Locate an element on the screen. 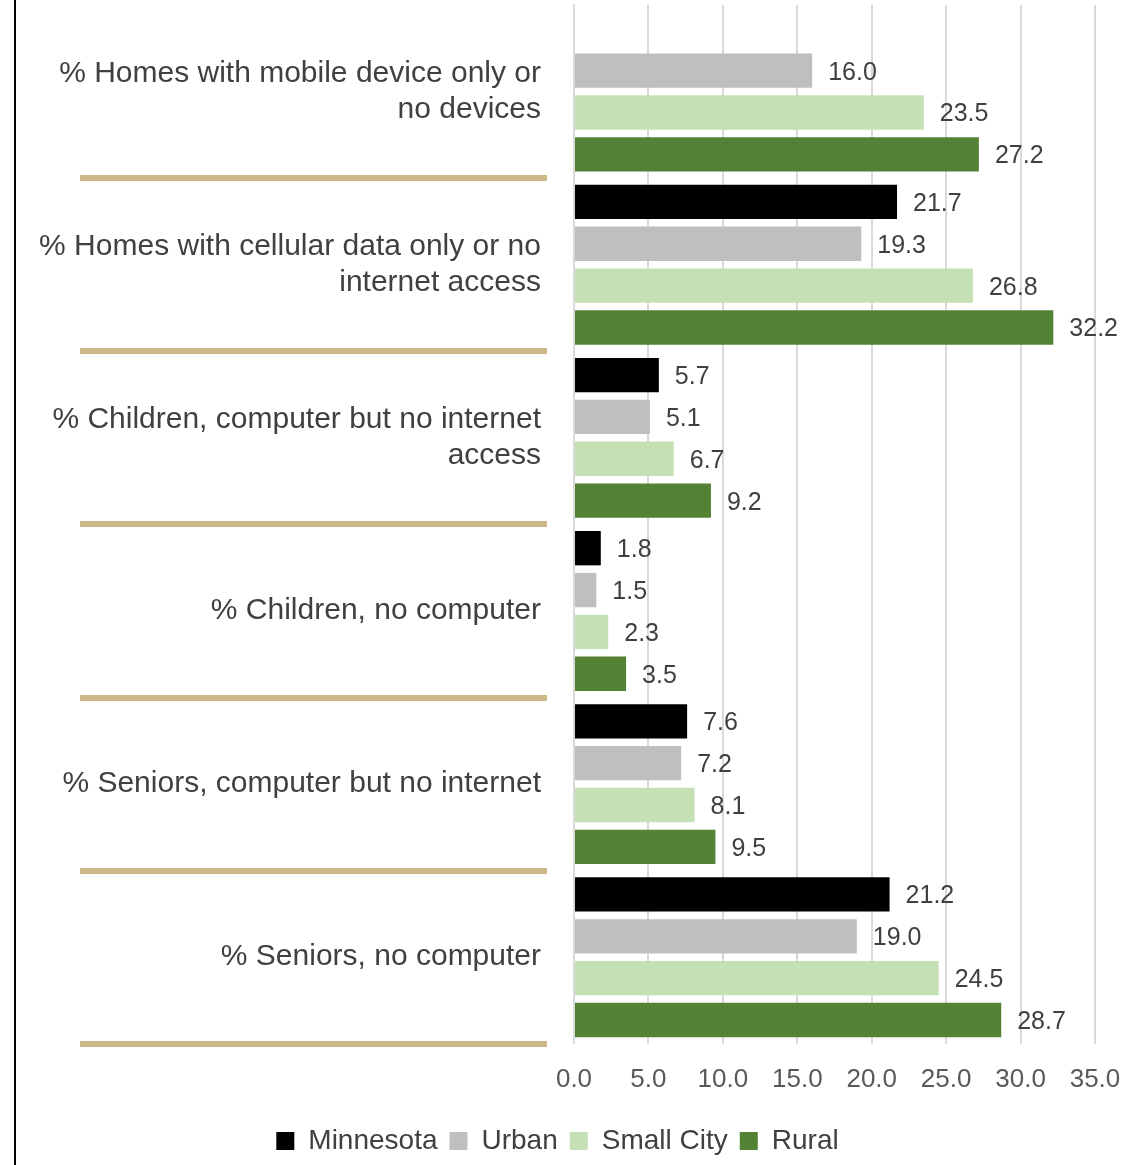  data-label: 3.5 is located at coordinates (659, 673).